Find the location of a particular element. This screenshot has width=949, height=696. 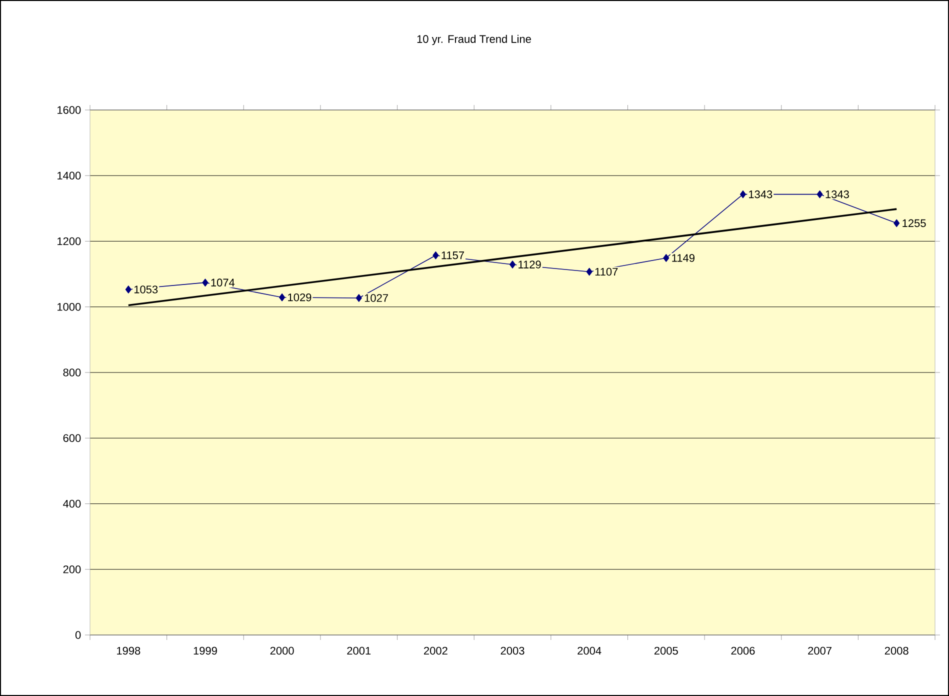

data-label: 1149 is located at coordinates (683, 258).